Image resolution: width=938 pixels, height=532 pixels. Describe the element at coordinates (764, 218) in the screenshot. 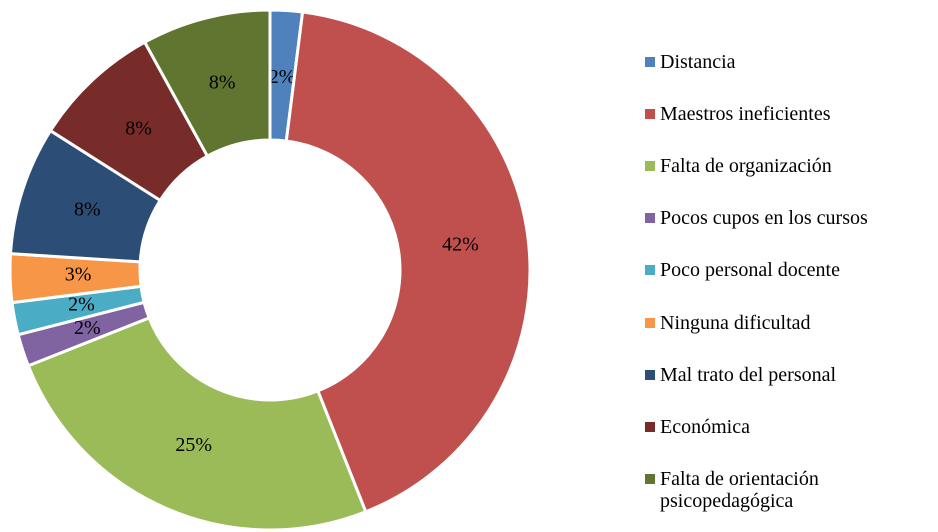

I see `legend-label: Pocos cupos en los cursos` at that location.